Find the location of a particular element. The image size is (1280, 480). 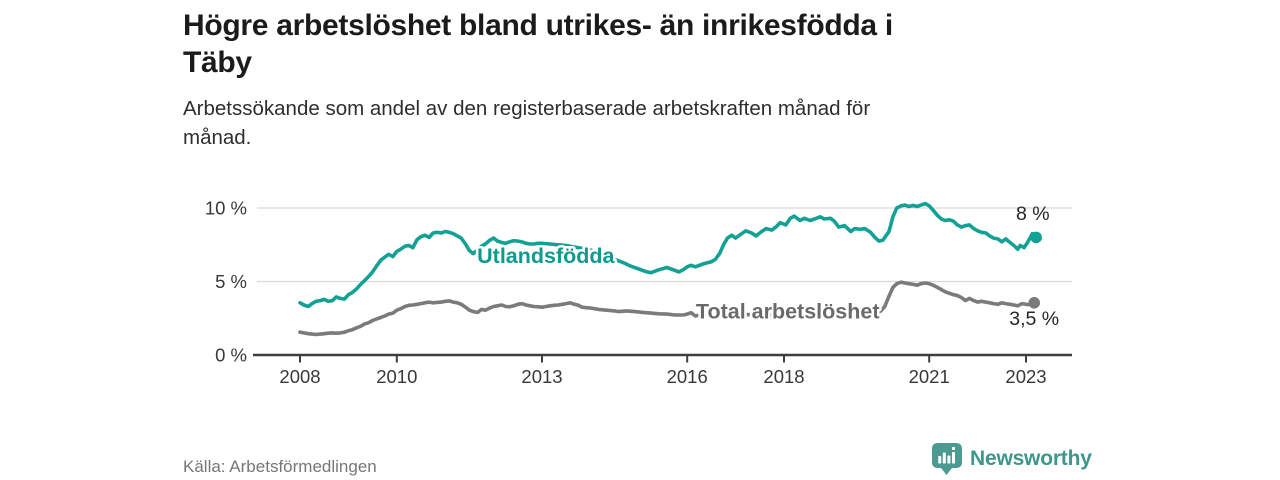

newsworthy-bar-chart-pin-icon is located at coordinates (947, 459).